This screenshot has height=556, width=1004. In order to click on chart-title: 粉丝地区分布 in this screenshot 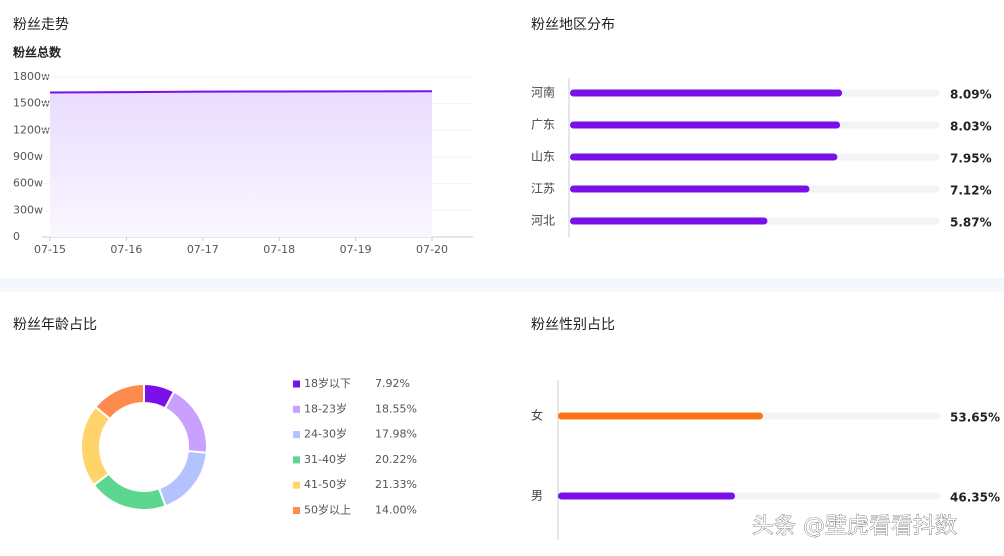, I will do `click(573, 25)`.